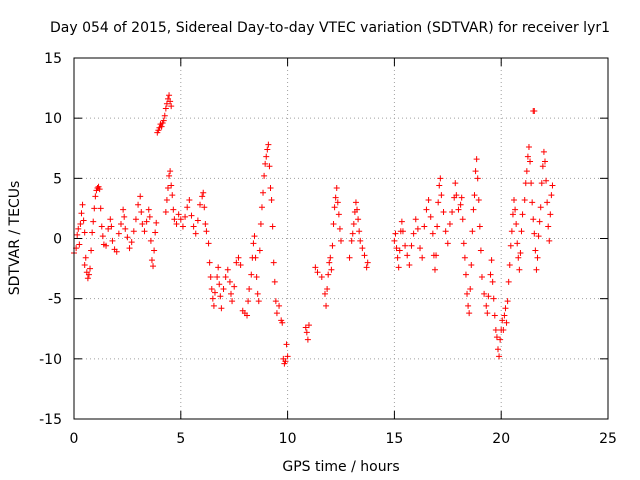  What do you see at coordinates (394, 439) in the screenshot?
I see `x-tick-label: 15` at bounding box center [394, 439].